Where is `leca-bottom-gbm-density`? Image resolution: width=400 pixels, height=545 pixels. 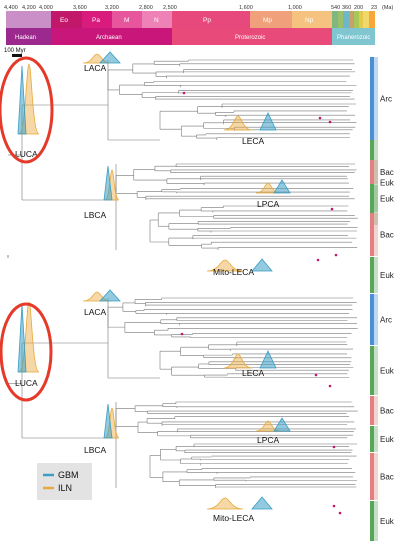
leca-bottom-gbm-density is located at coordinates (268, 359).